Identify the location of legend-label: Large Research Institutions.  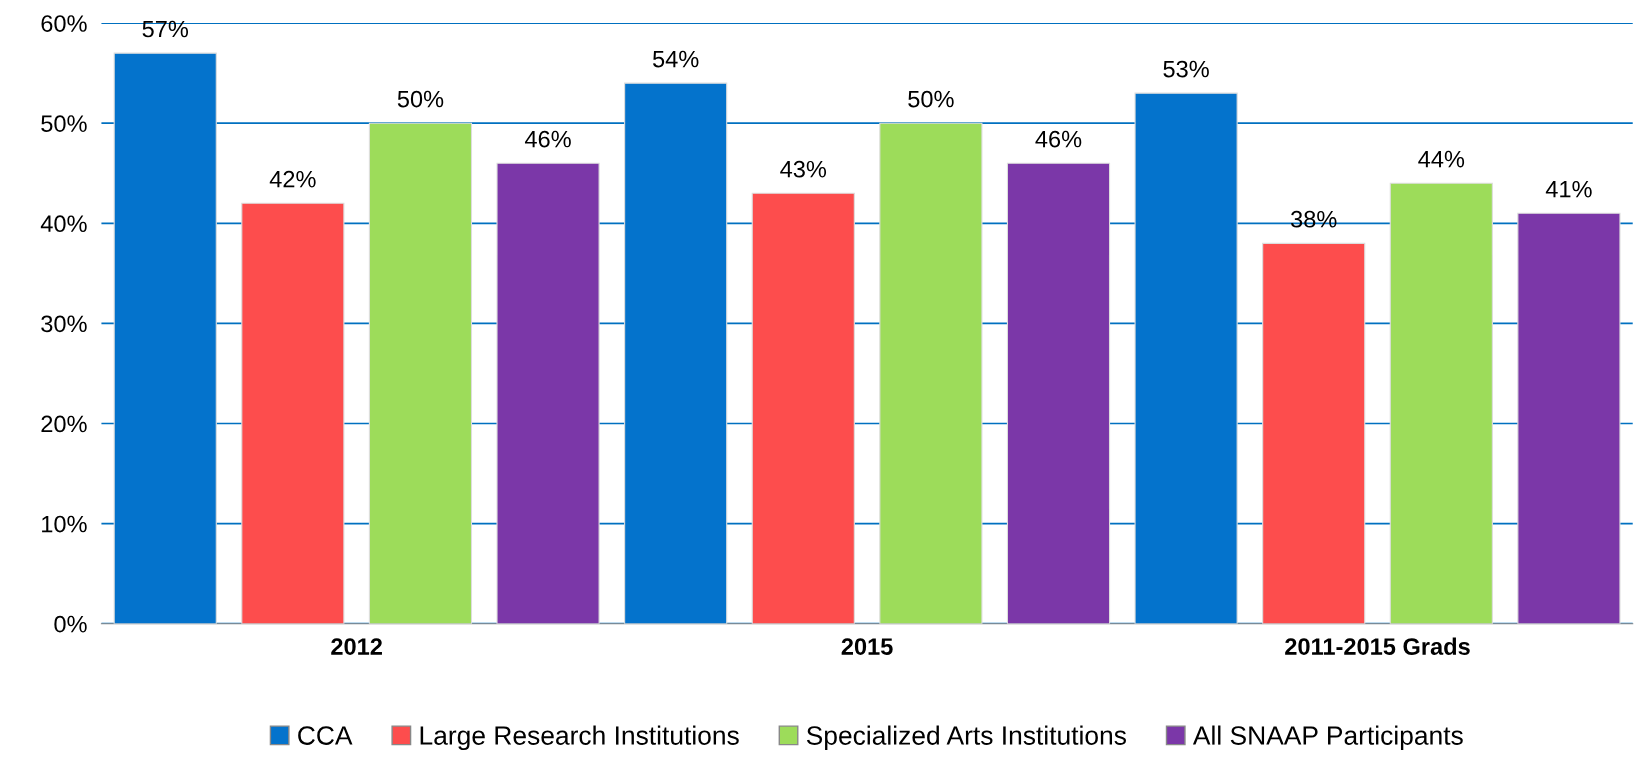
(579, 738).